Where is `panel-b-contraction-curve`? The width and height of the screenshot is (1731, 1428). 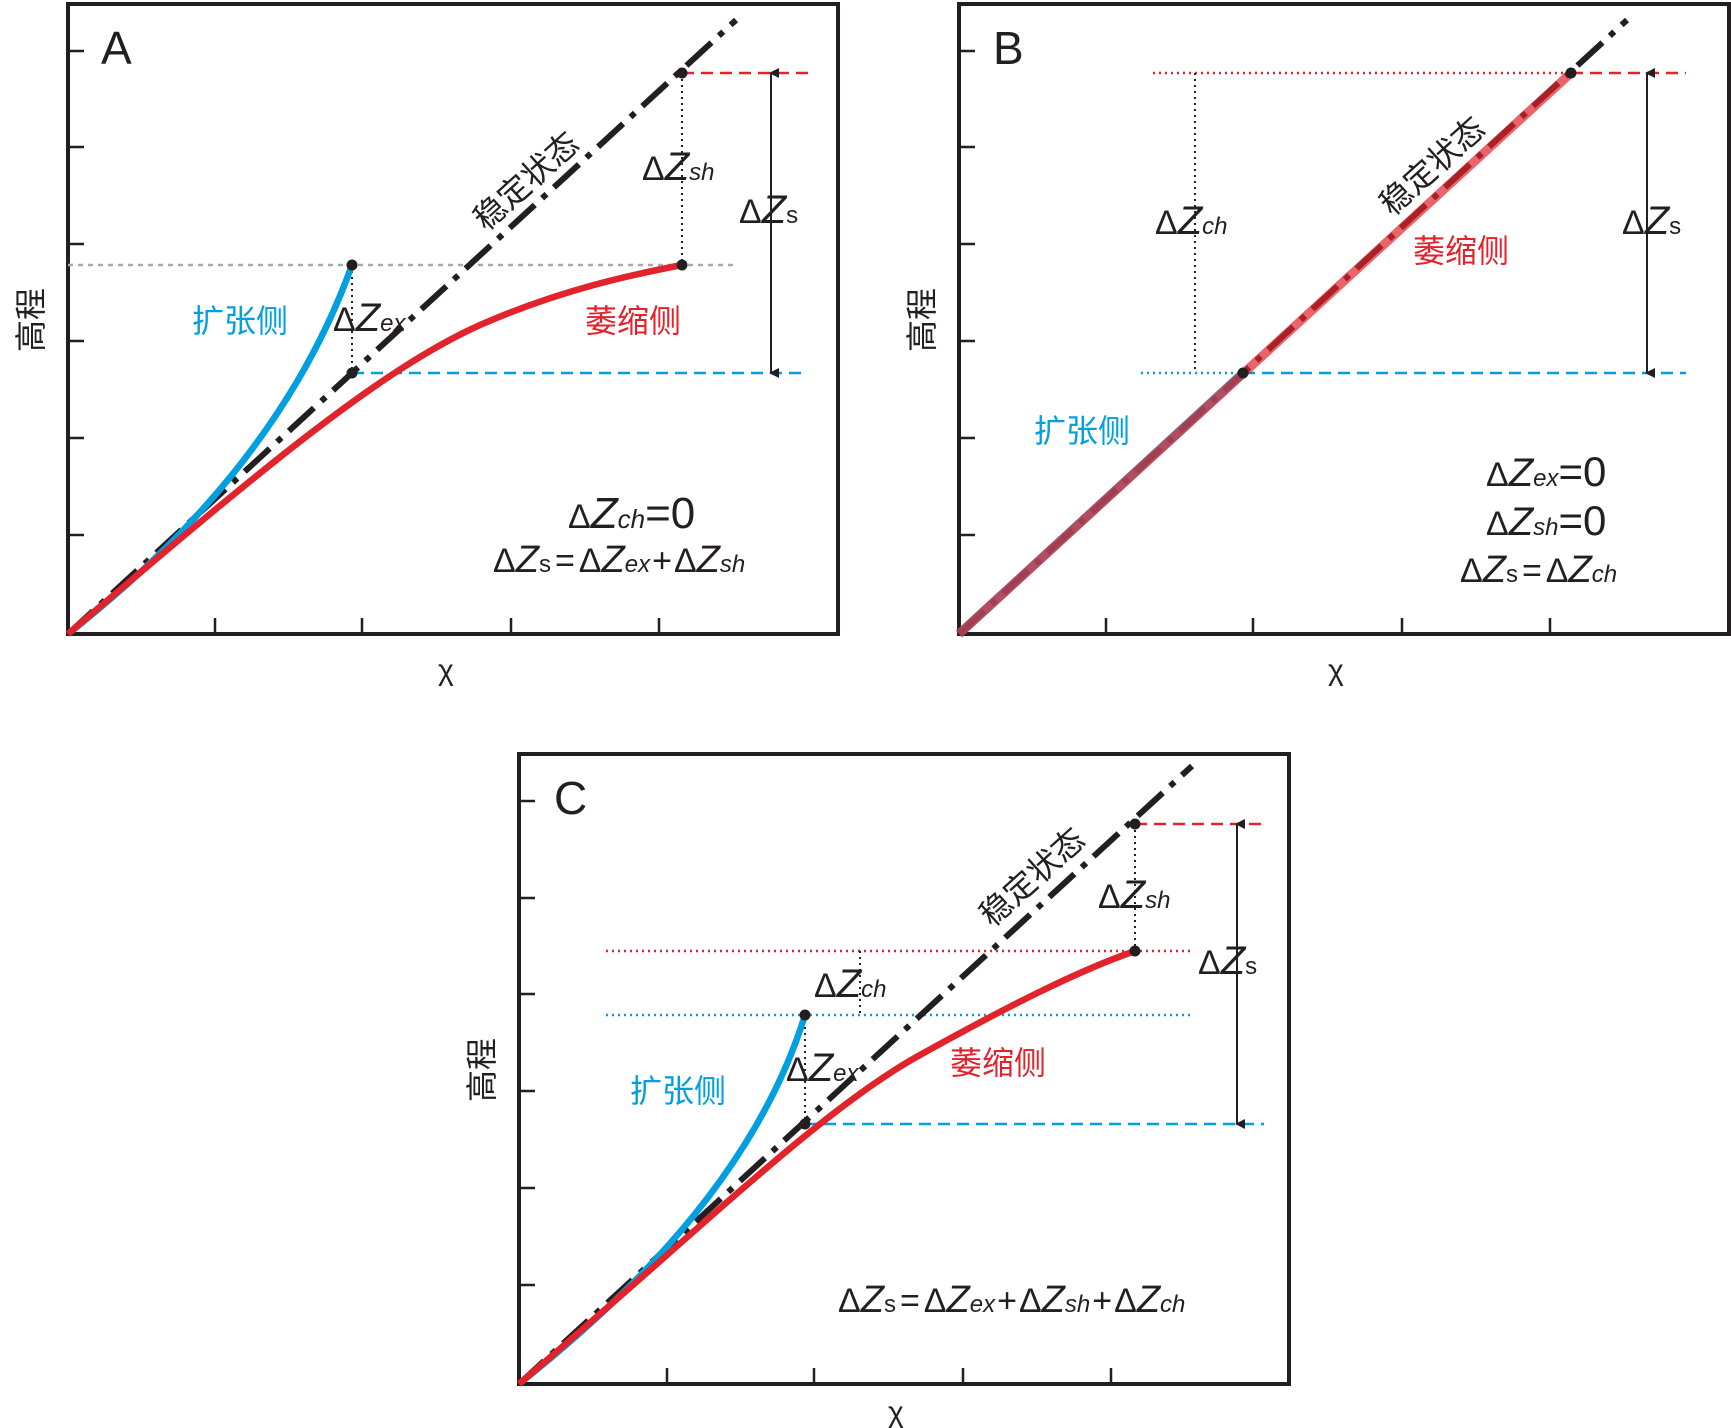
panel-b-contraction-curve is located at coordinates (1265, 353).